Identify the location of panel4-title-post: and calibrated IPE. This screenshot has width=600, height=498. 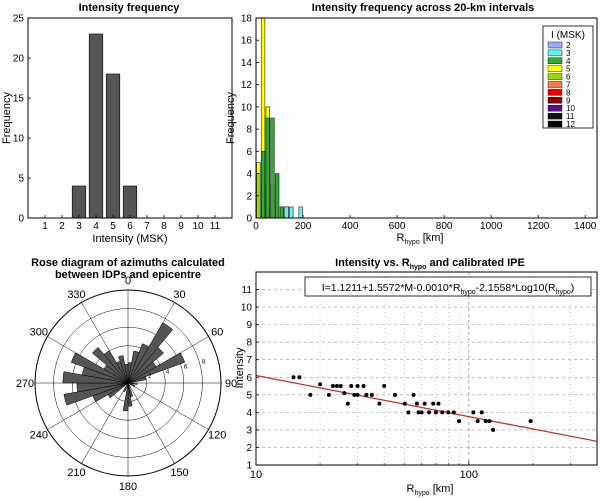
(475, 263).